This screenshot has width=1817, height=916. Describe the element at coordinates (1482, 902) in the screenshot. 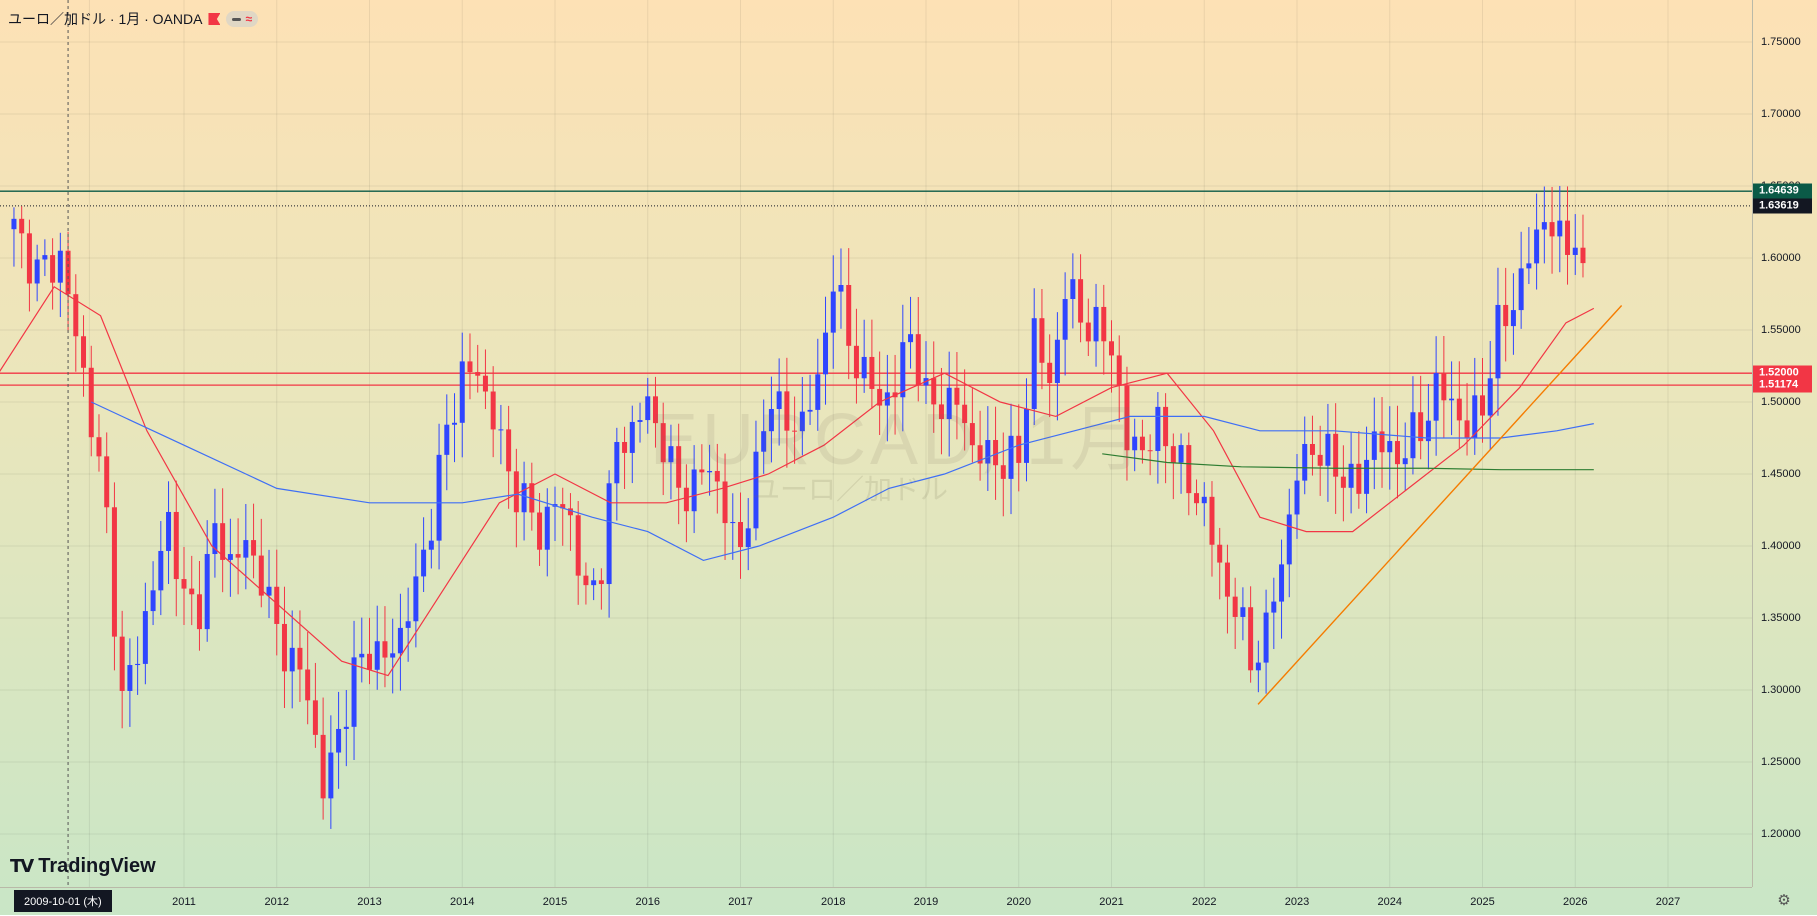

I see `time-tick-label: 2025` at that location.